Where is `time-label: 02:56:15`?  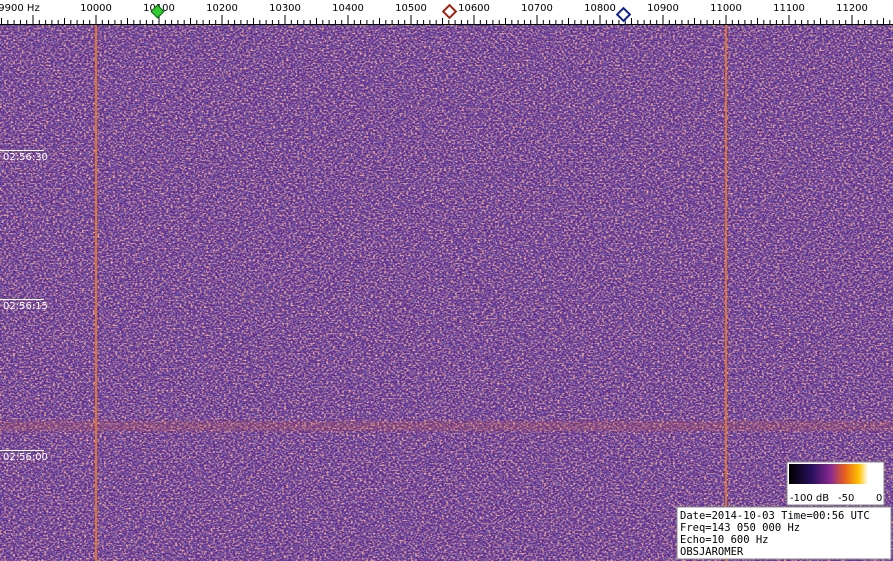
time-label: 02:56:15 is located at coordinates (25, 306).